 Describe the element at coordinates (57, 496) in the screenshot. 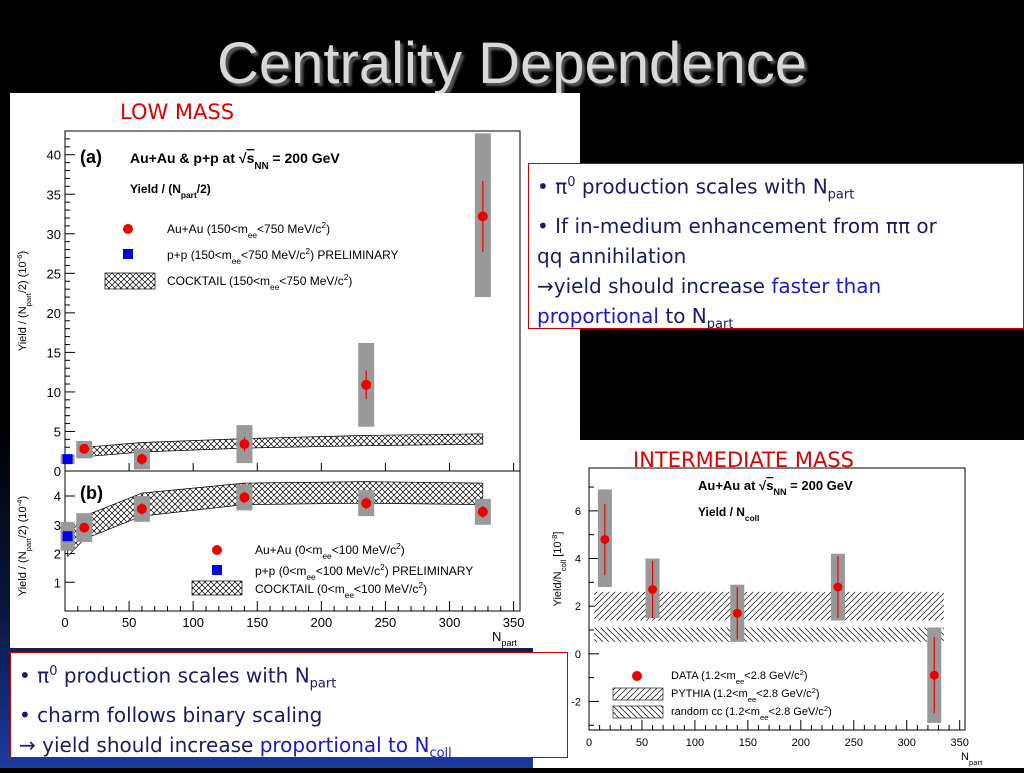

I see `y-tick-label-b: 4` at that location.